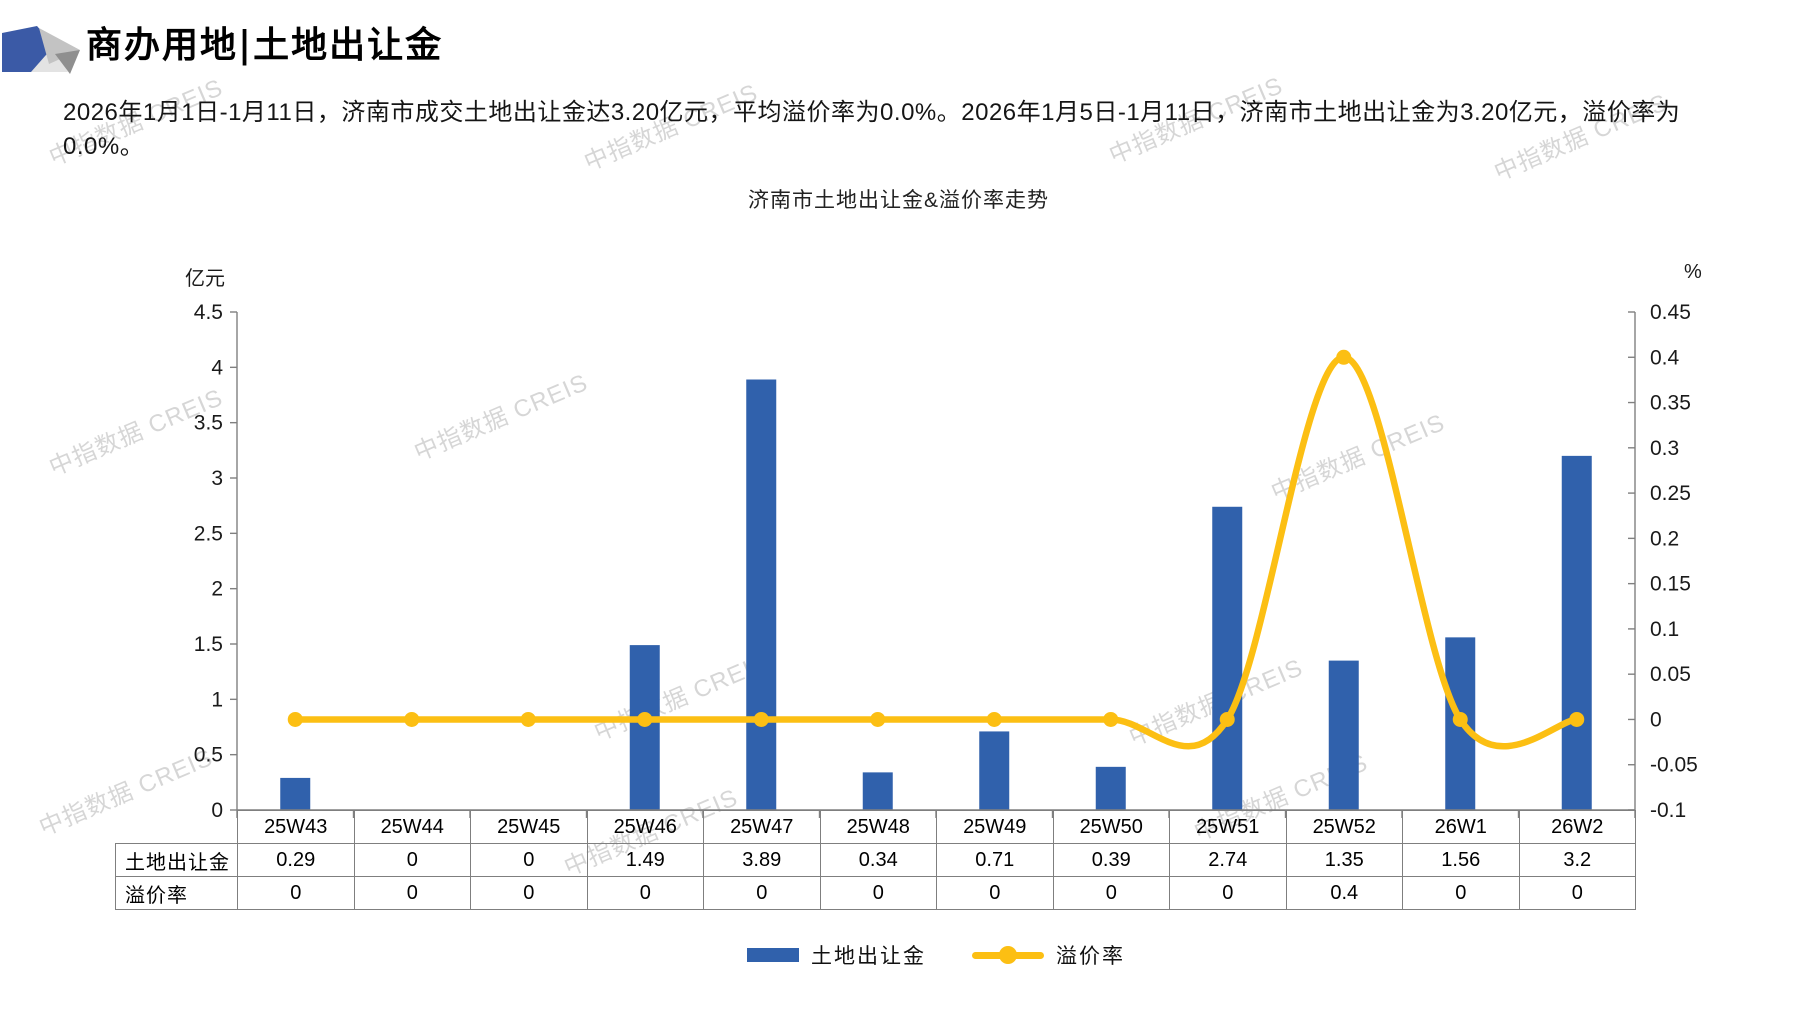  I want to click on table-value-cell: 0.71, so click(995, 860).